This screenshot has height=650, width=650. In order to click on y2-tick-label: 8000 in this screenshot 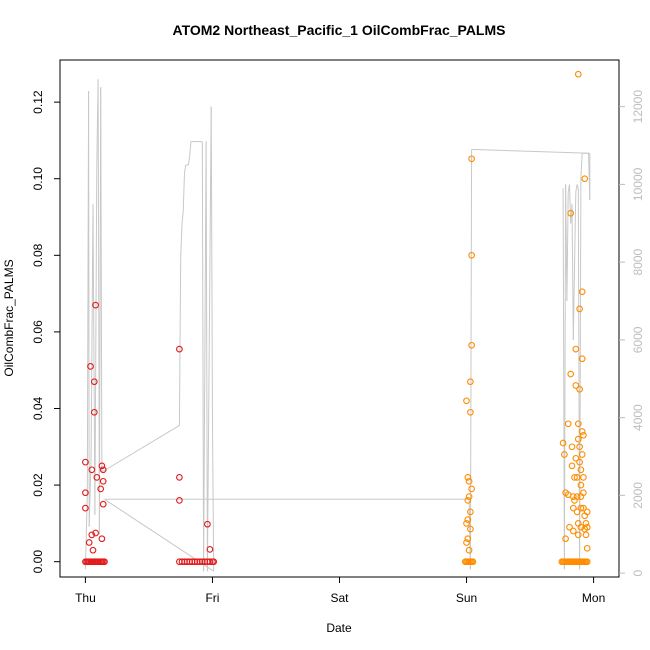, I will do `click(638, 261)`.